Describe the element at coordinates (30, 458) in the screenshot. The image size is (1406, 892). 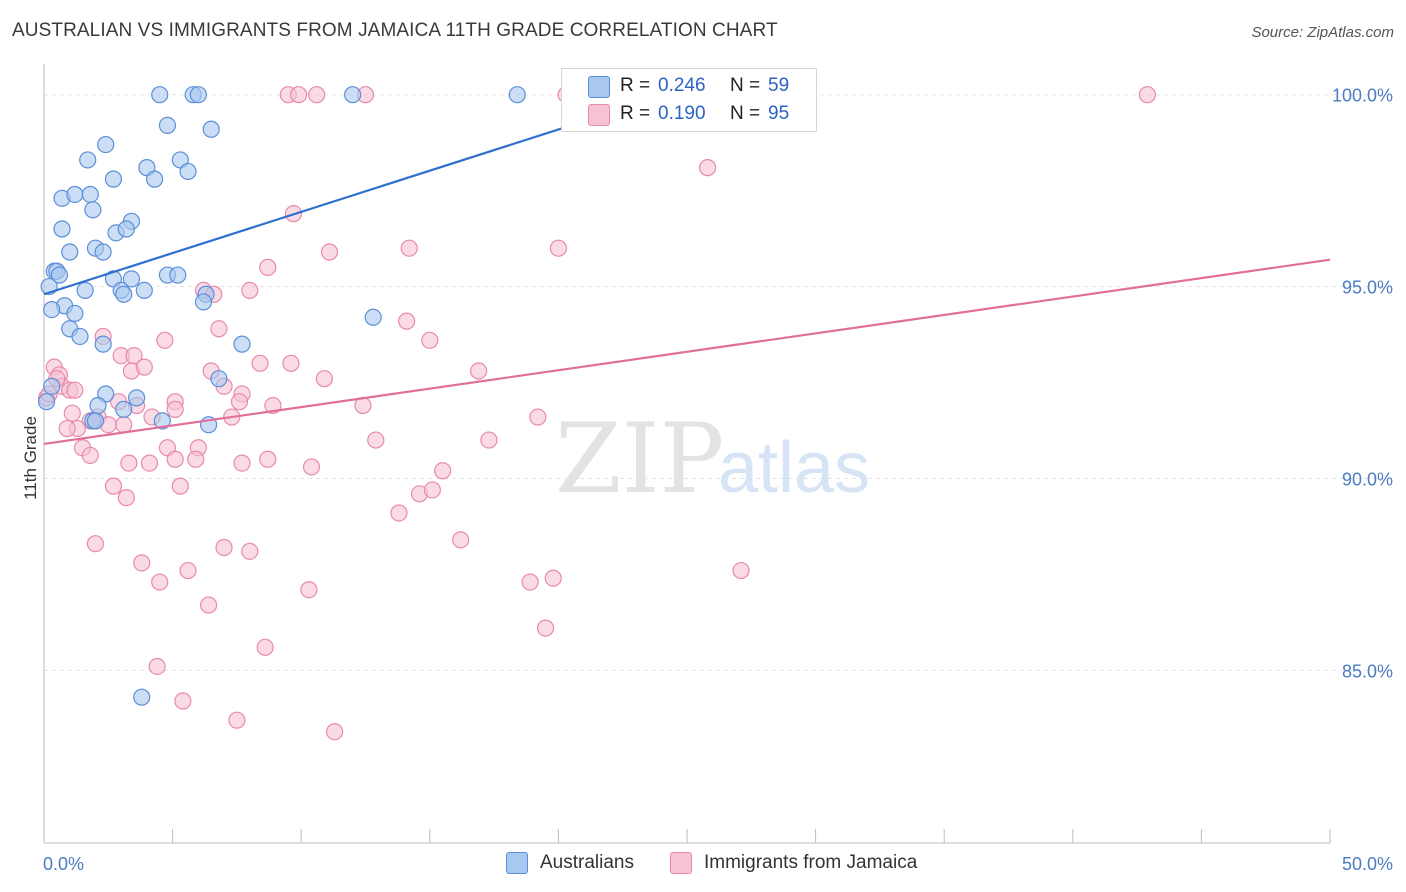
I see `y-axis-label: 11th Grade` at that location.